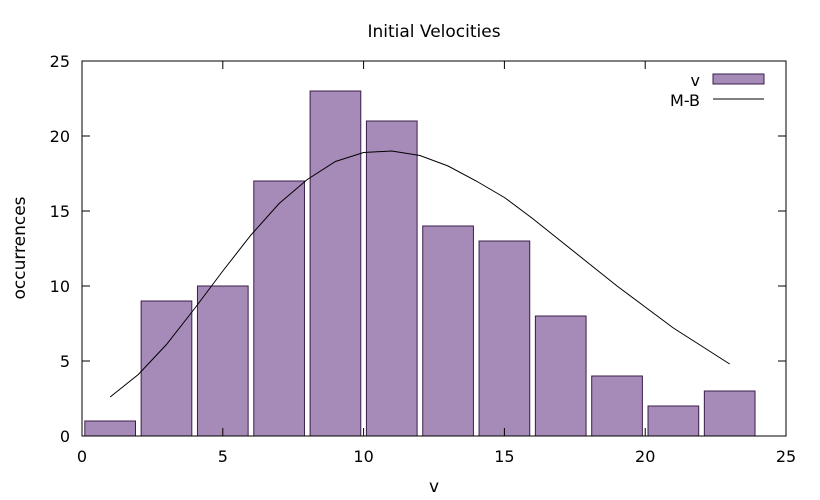  I want to click on x-tick-label: 25, so click(786, 456).